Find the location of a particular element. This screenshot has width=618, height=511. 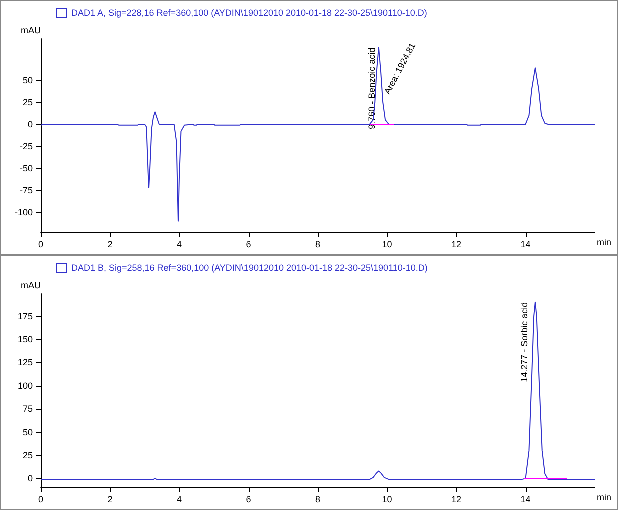

y-tick-label: -25 is located at coordinates (26, 147).